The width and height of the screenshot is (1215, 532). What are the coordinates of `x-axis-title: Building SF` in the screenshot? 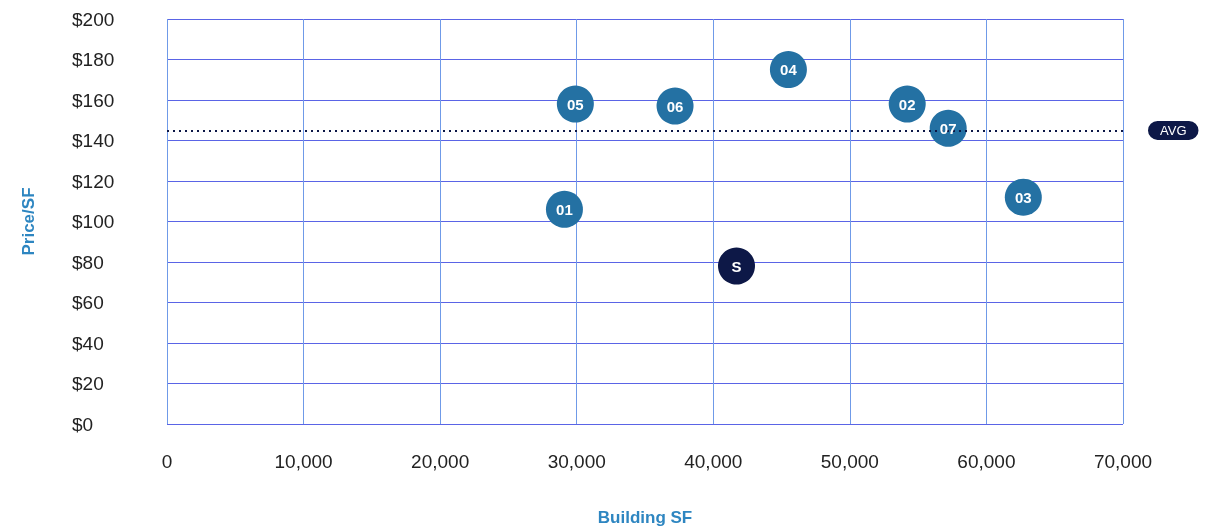 It's located at (645, 517).